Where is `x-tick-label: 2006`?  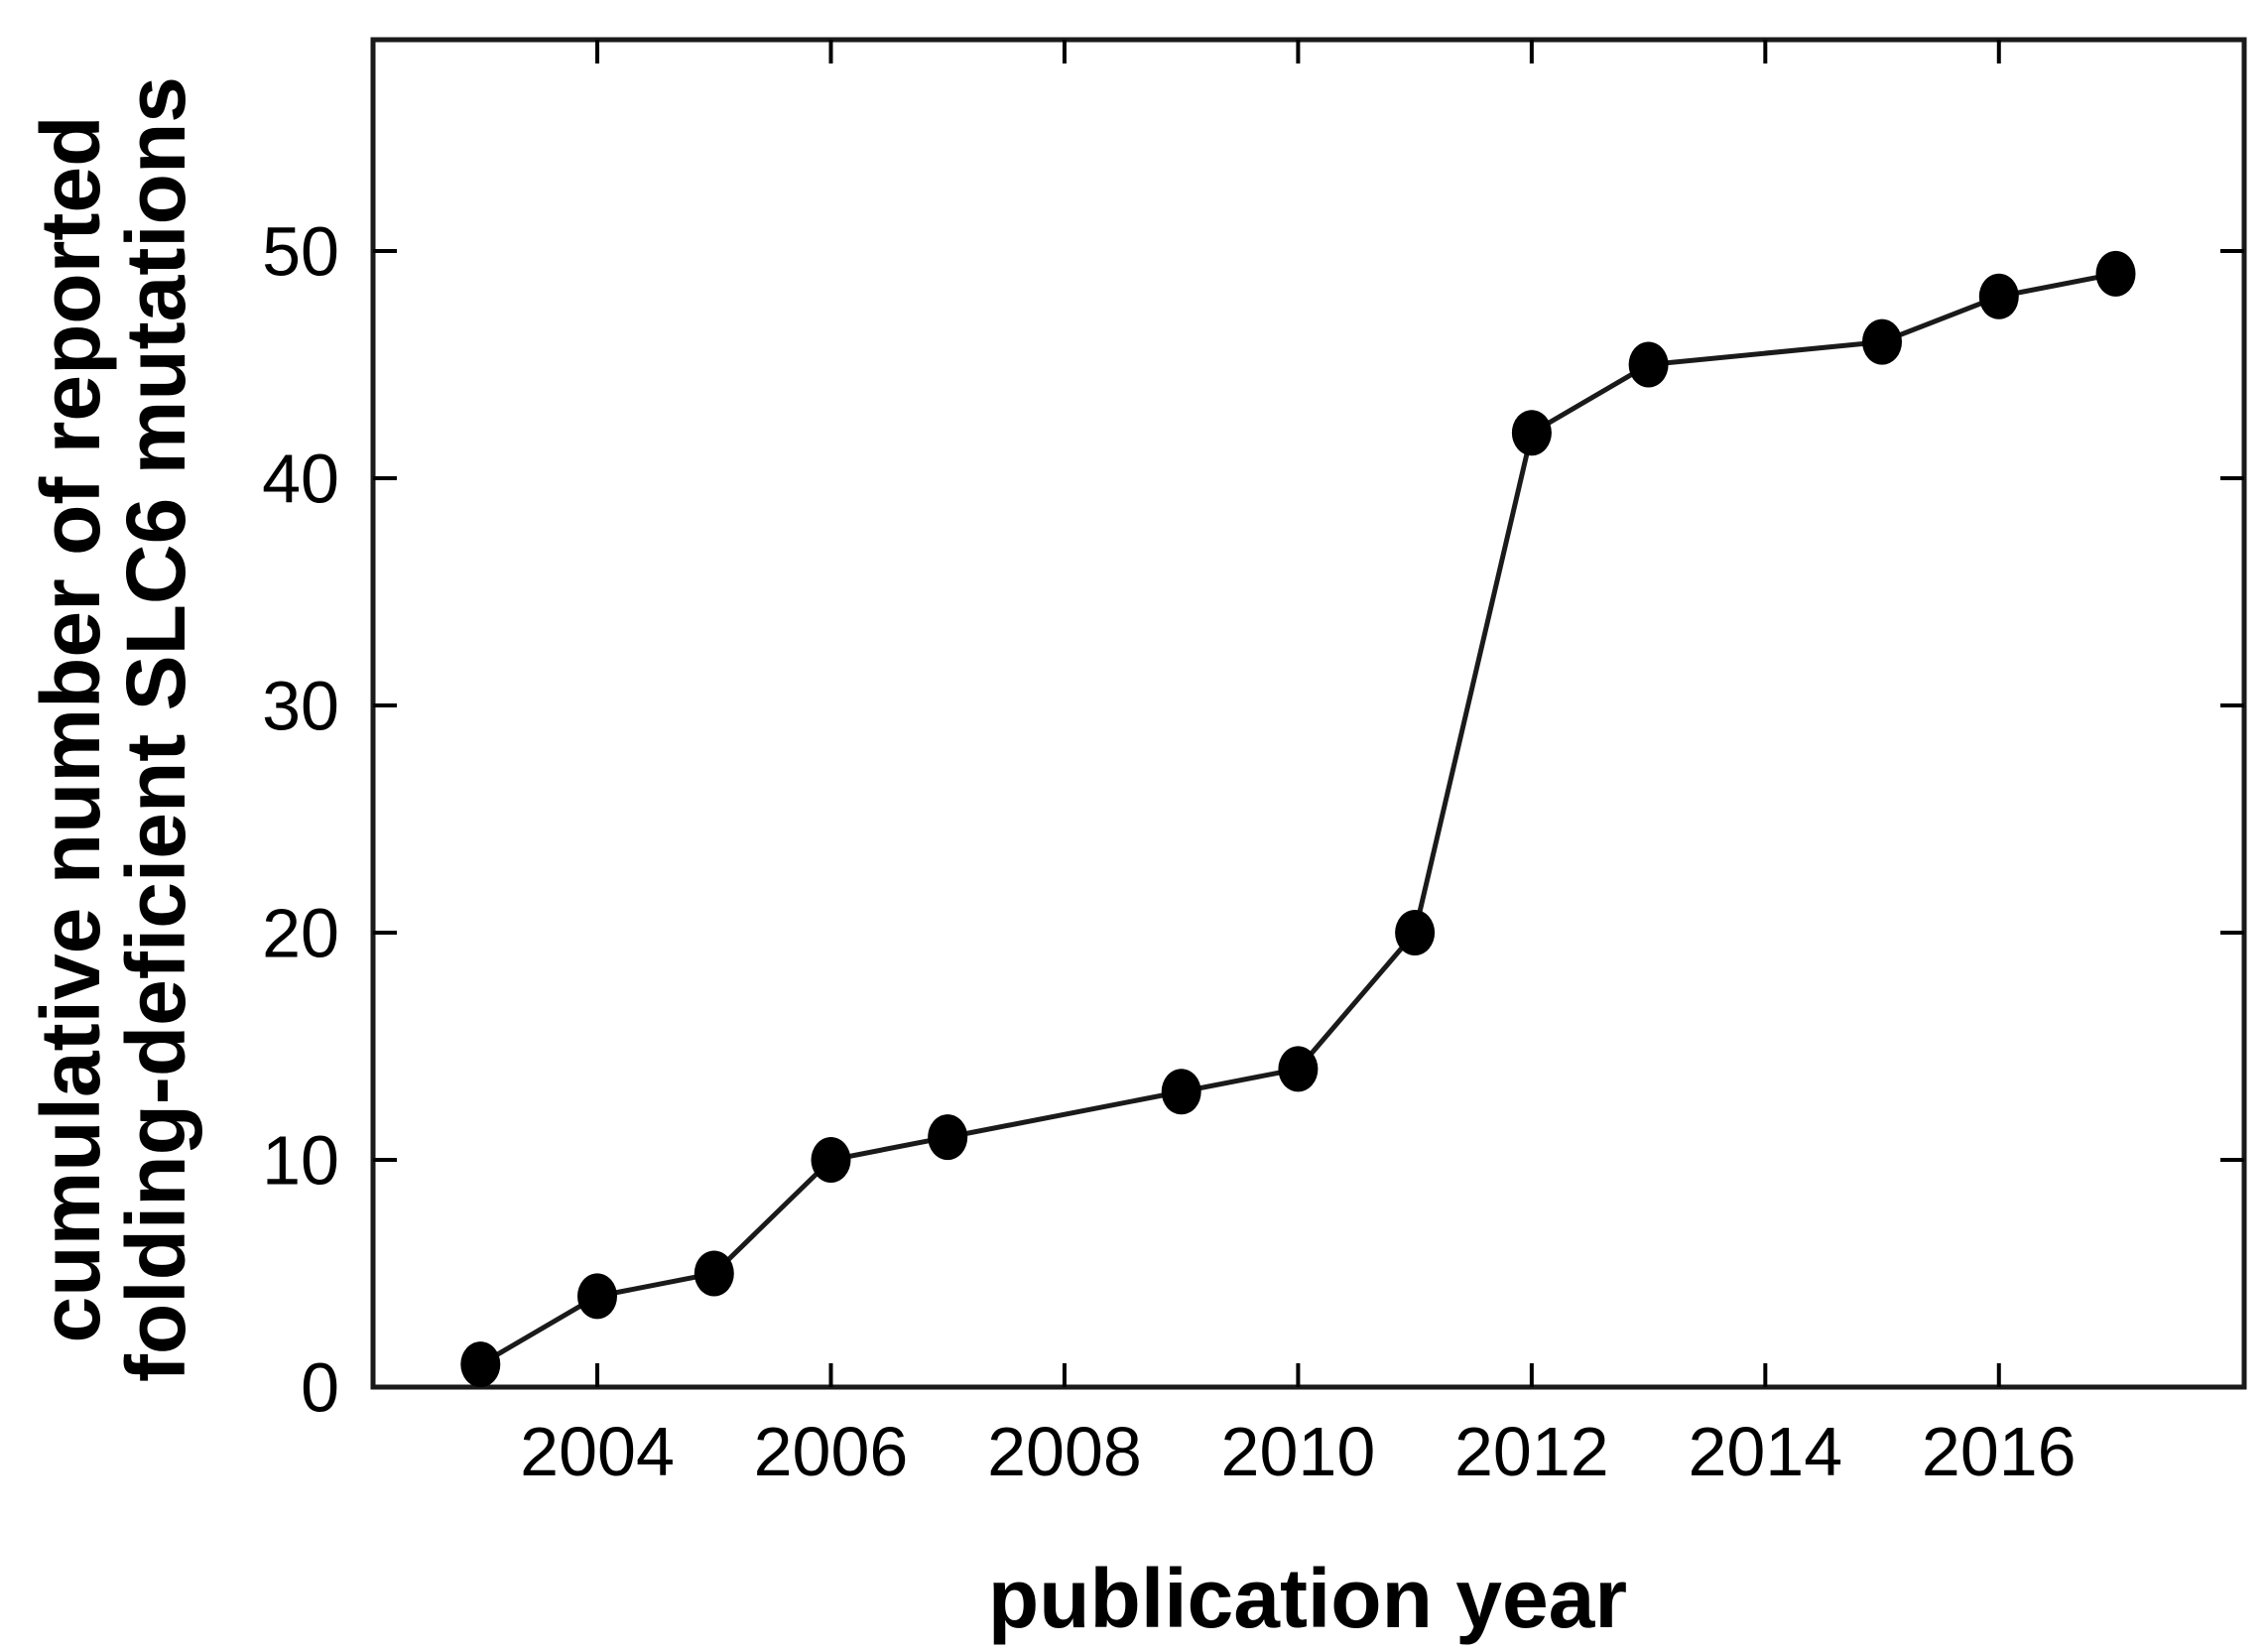 x-tick-label: 2006 is located at coordinates (831, 1451).